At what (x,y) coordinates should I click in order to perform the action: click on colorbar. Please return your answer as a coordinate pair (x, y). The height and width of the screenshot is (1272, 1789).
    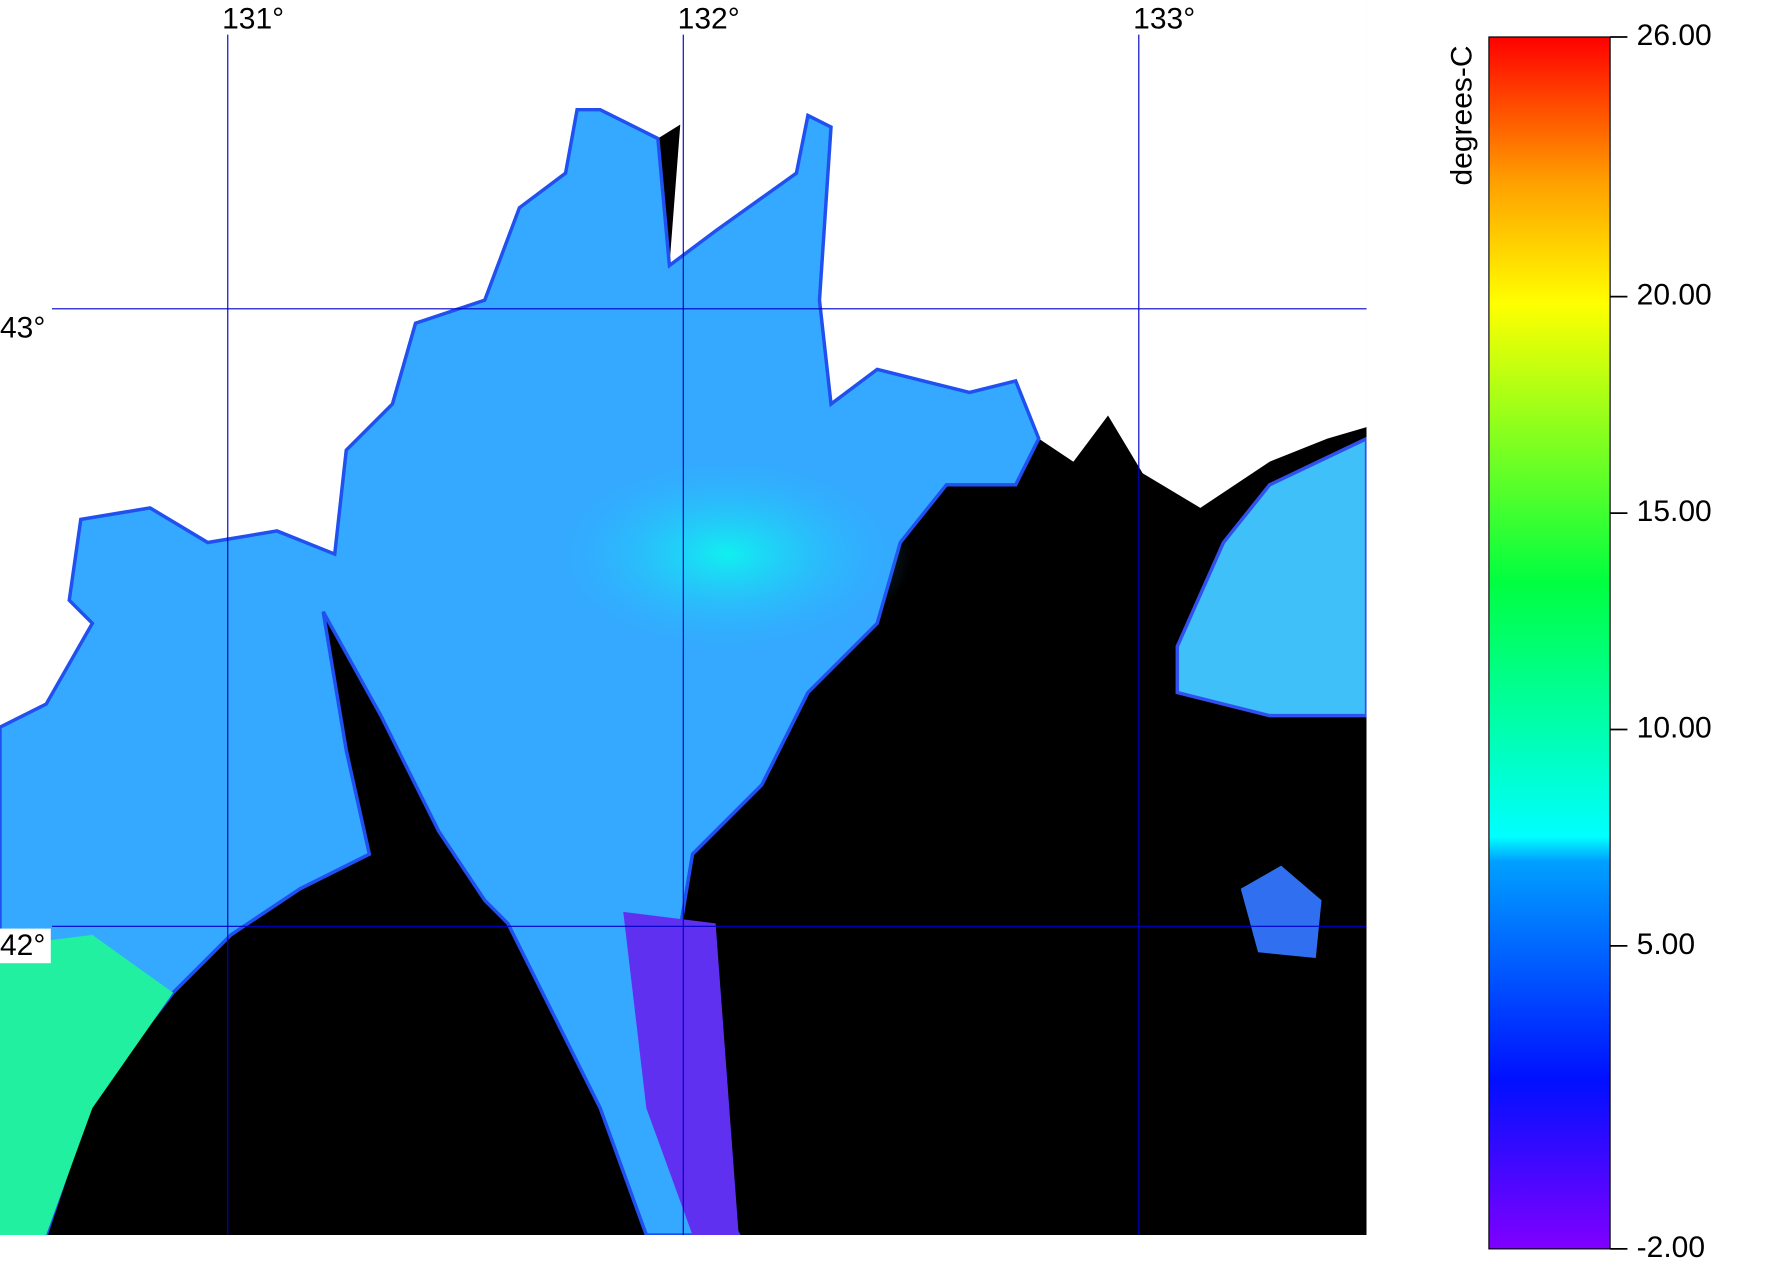
    Looking at the image, I should click on (1549, 643).